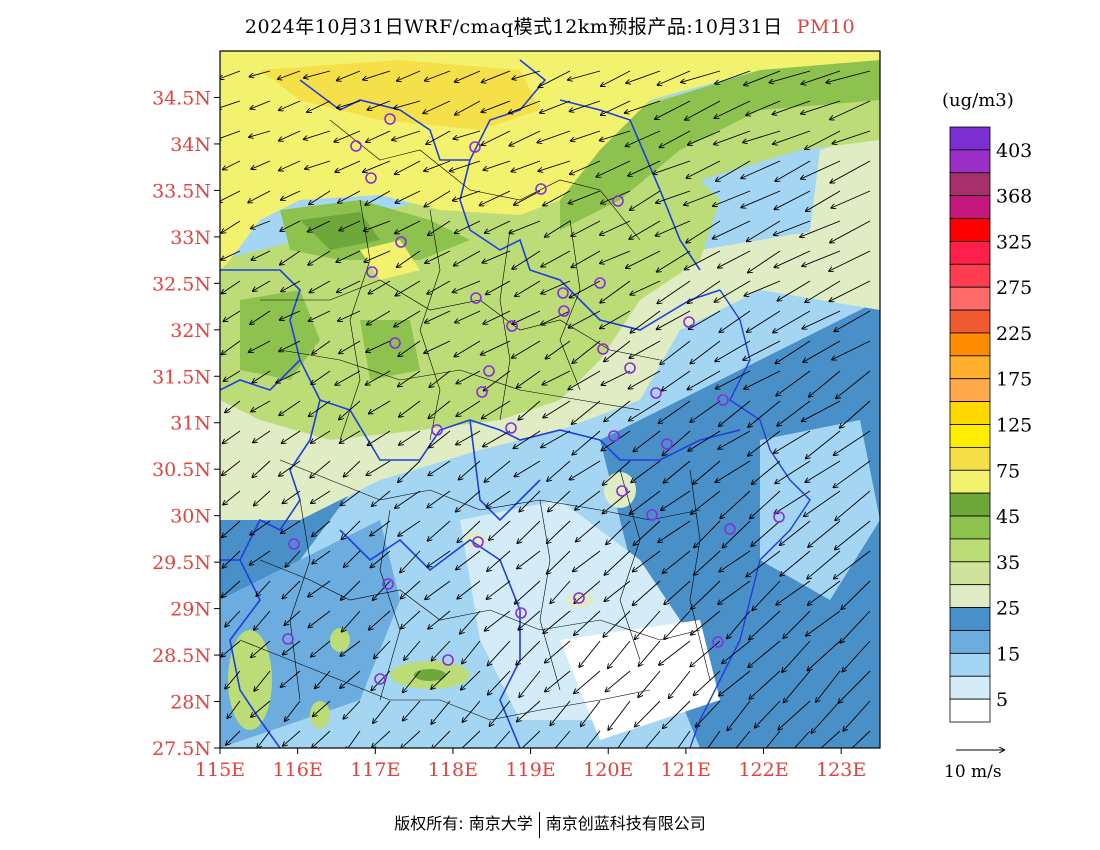 The height and width of the screenshot is (850, 1100). Describe the element at coordinates (181, 284) in the screenshot. I see `lat-tick-label: 32.5N` at that location.